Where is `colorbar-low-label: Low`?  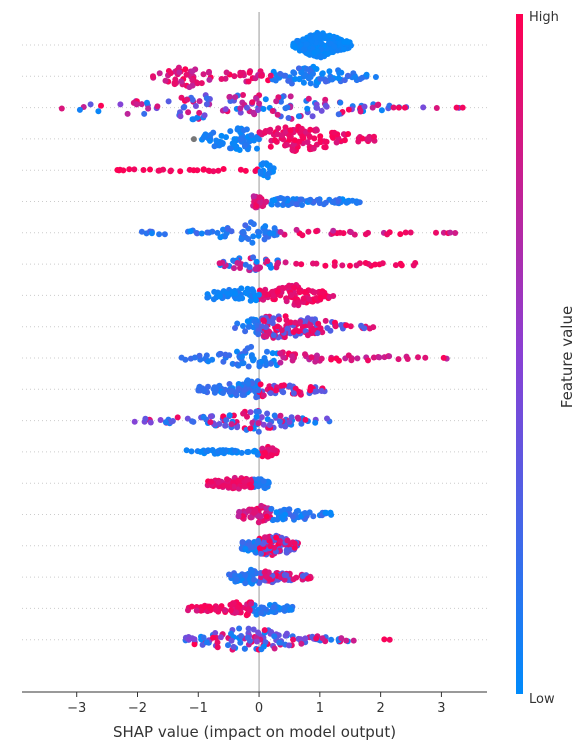
colorbar-low-label: Low is located at coordinates (542, 699).